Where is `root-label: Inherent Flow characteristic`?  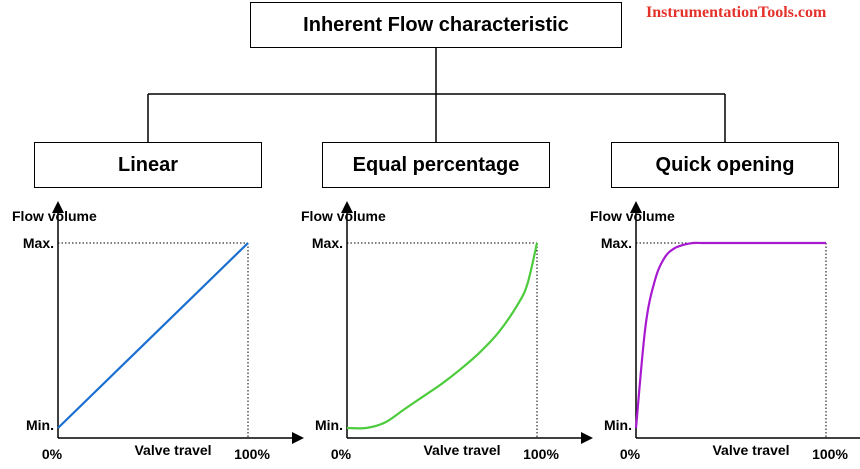
root-label: Inherent Flow characteristic is located at coordinates (436, 24).